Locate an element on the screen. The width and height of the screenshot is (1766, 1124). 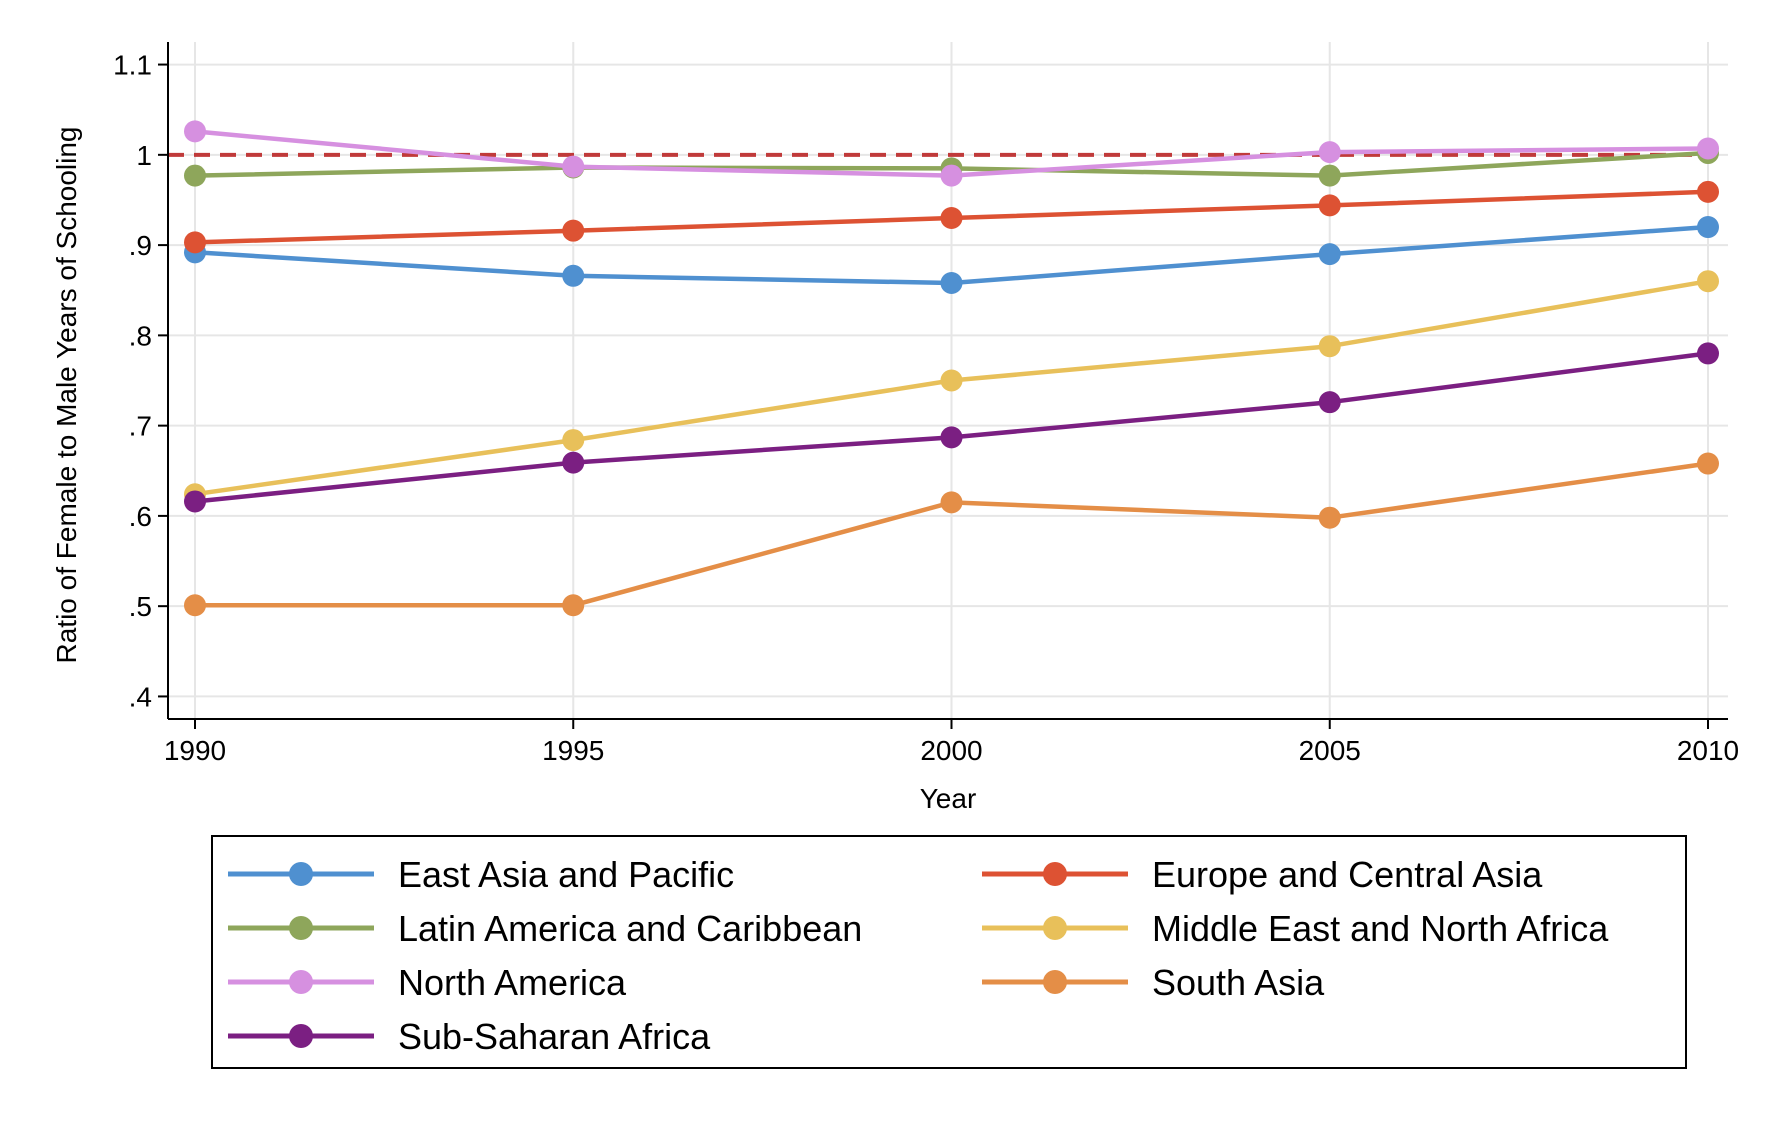
y-tick-label: 1.1 is located at coordinates (132, 65).